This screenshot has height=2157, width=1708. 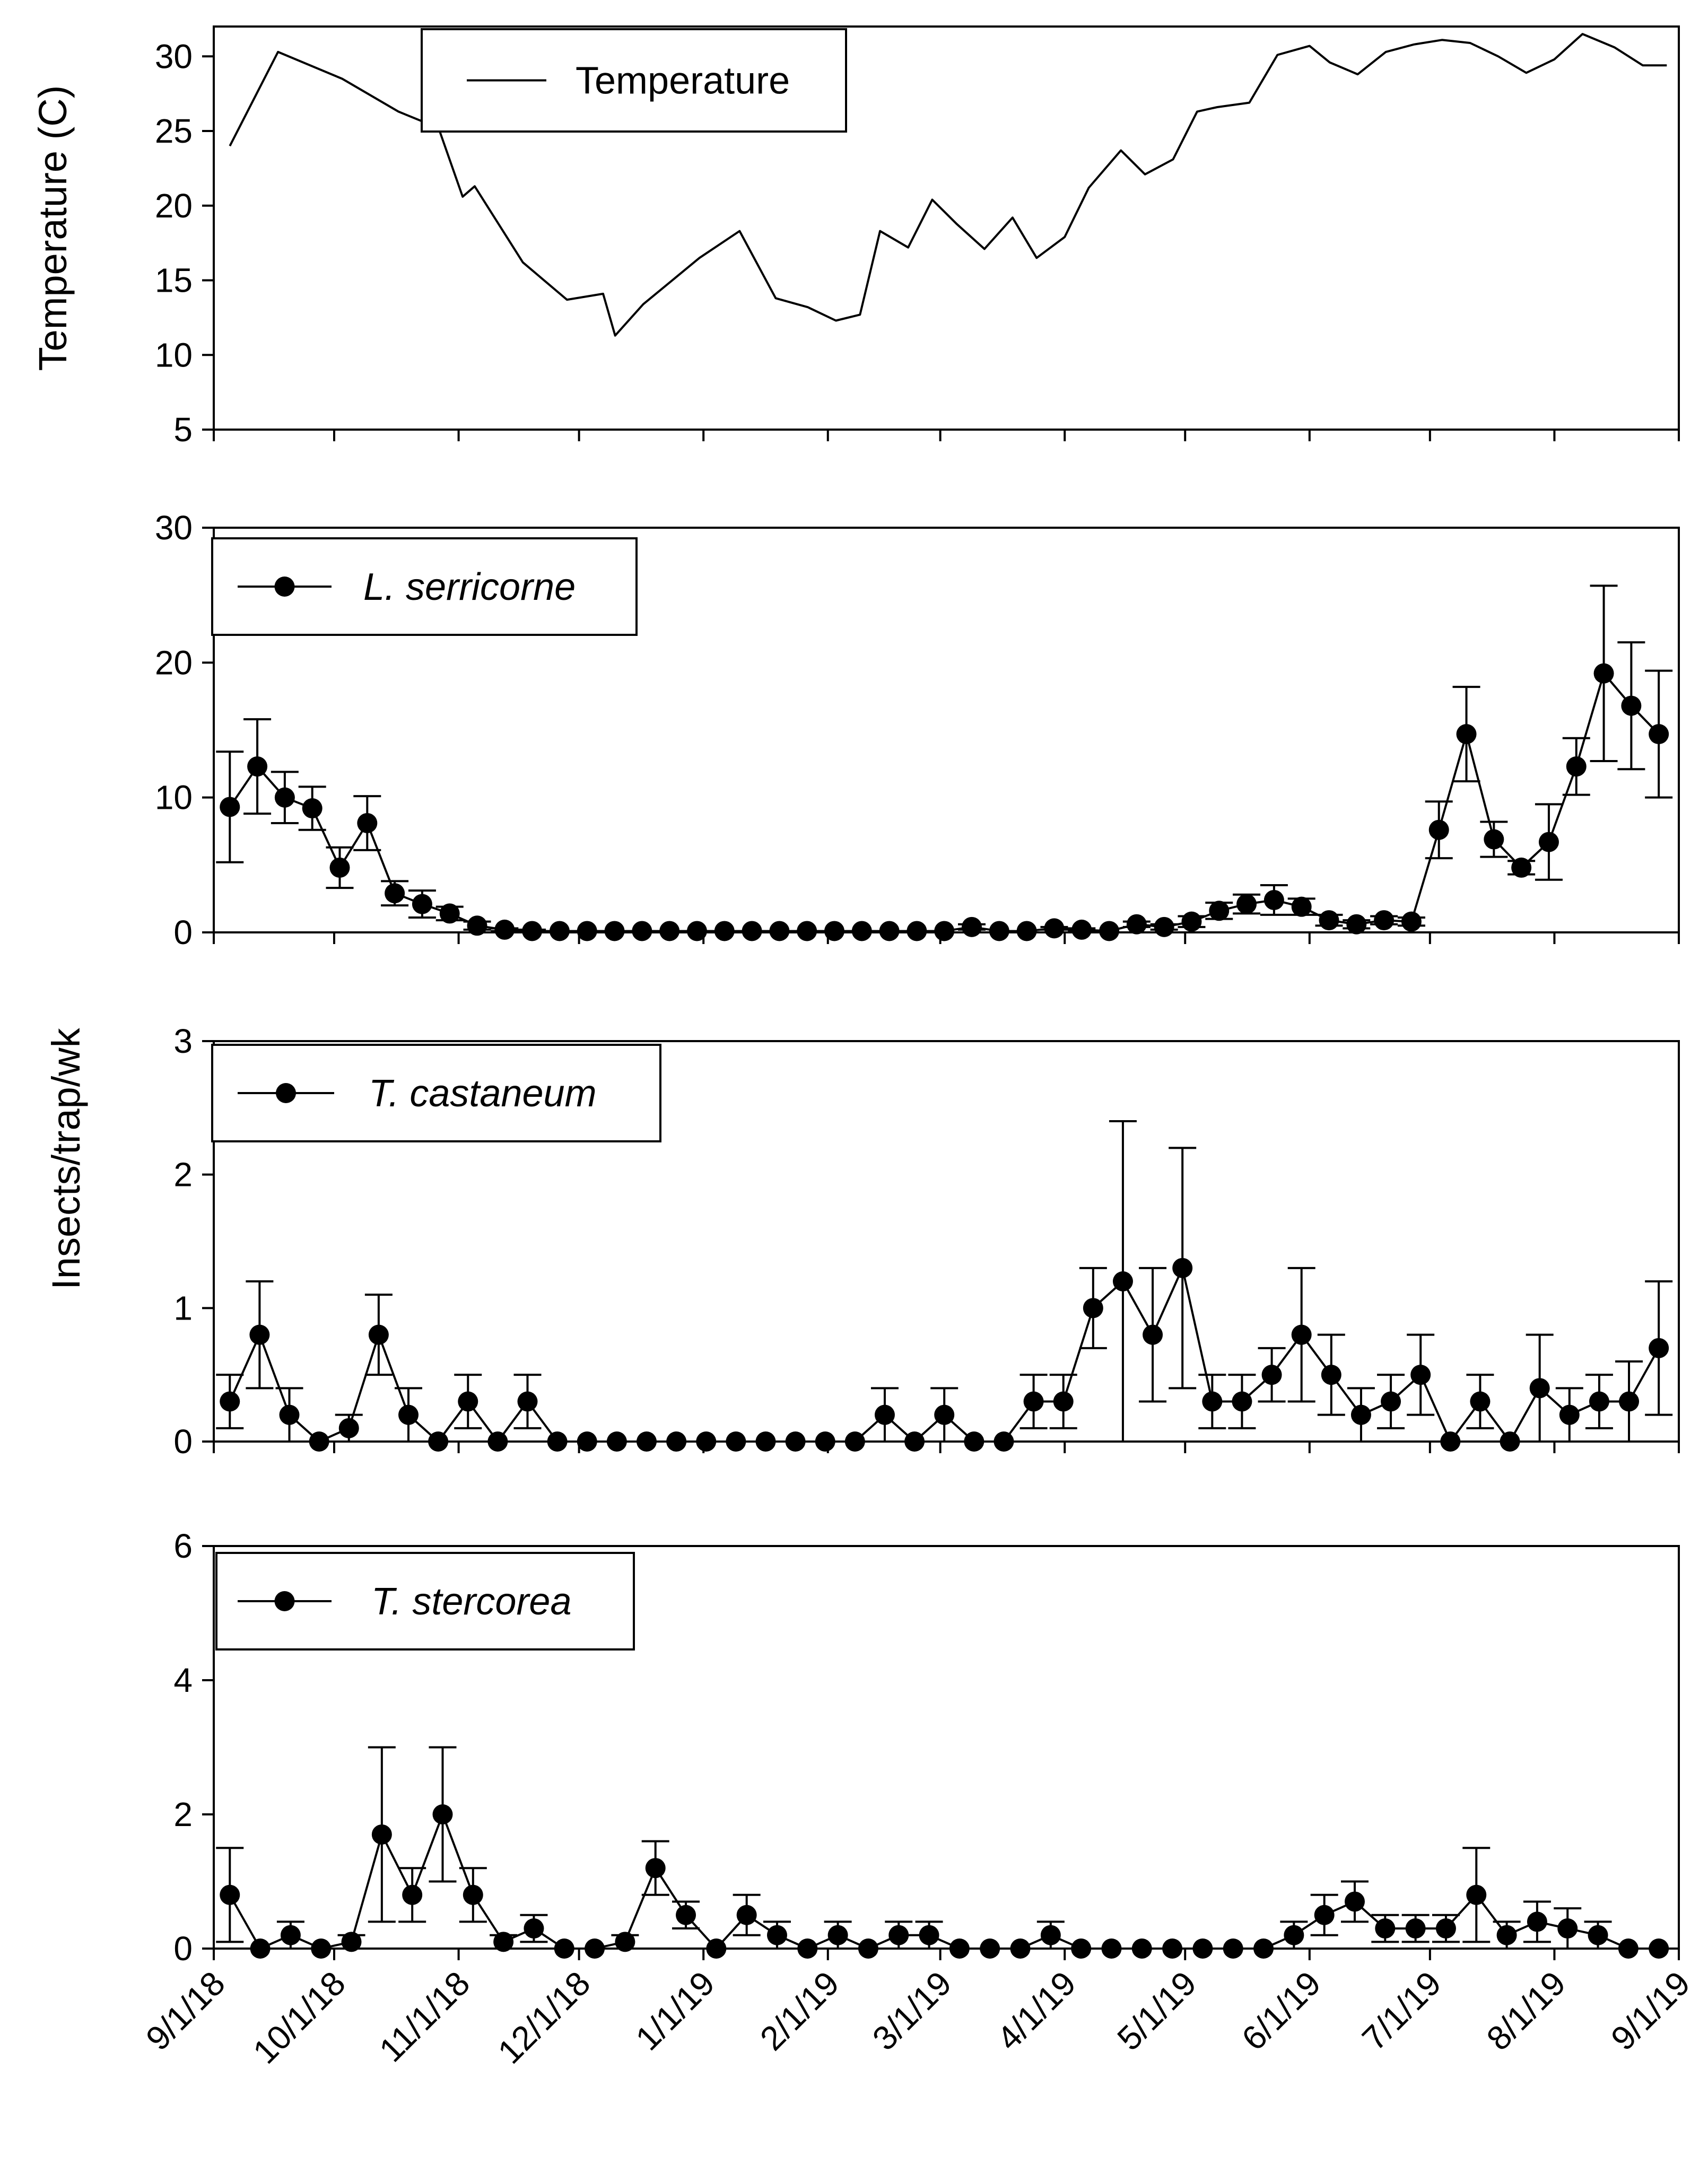 What do you see at coordinates (53, 228) in the screenshot?
I see `y-axis-label: Temperature (C)` at bounding box center [53, 228].